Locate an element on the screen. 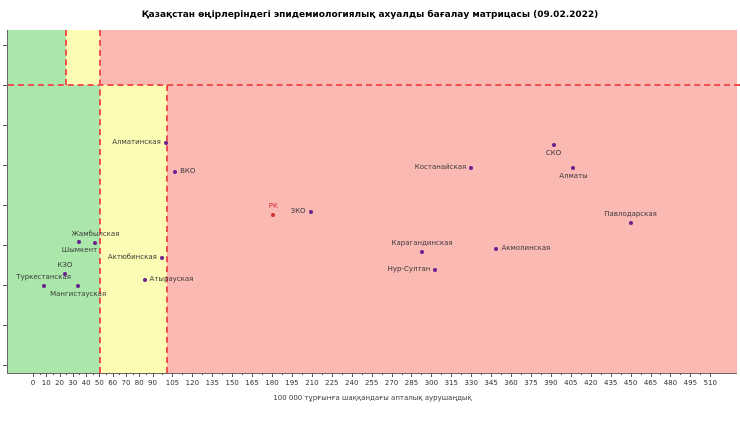 The height and width of the screenshot is (423, 740). x-tick-label: 390 is located at coordinates (551, 383).